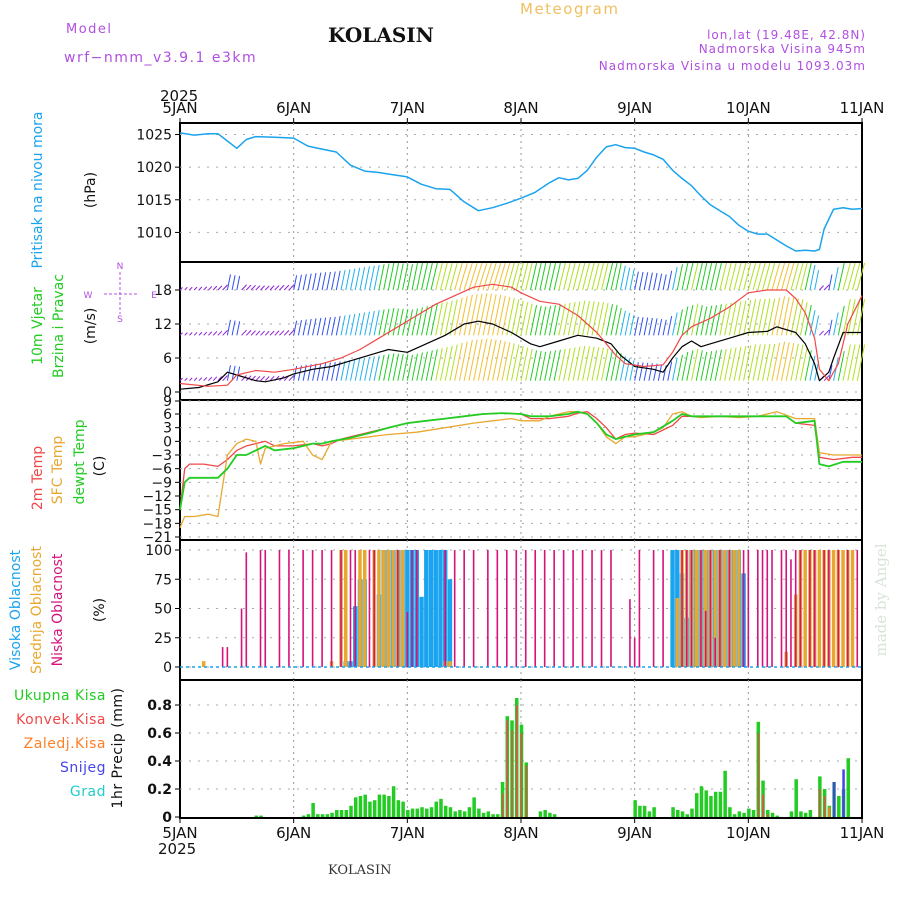 The width and height of the screenshot is (900, 900). Describe the element at coordinates (58, 470) in the screenshot. I see `temp-ylabel-sfc: SFC Temp` at that location.